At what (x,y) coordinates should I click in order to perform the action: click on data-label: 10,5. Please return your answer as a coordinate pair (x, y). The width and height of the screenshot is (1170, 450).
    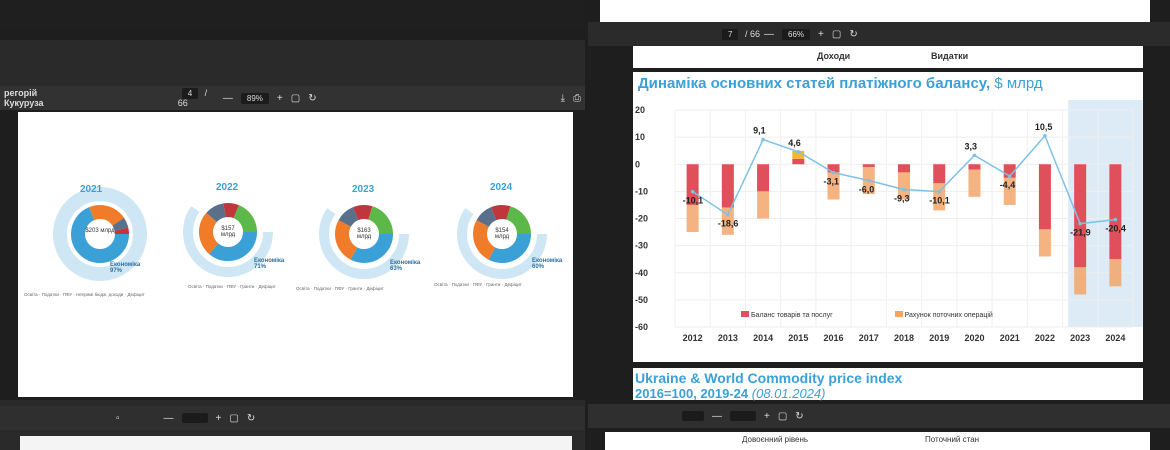
    Looking at the image, I should click on (1044, 127).